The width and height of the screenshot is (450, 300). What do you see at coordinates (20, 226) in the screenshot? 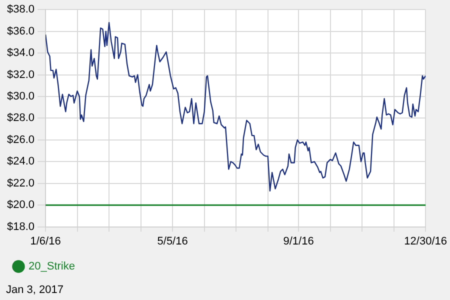
I see `y-tick-label: $18.0` at bounding box center [20, 226].